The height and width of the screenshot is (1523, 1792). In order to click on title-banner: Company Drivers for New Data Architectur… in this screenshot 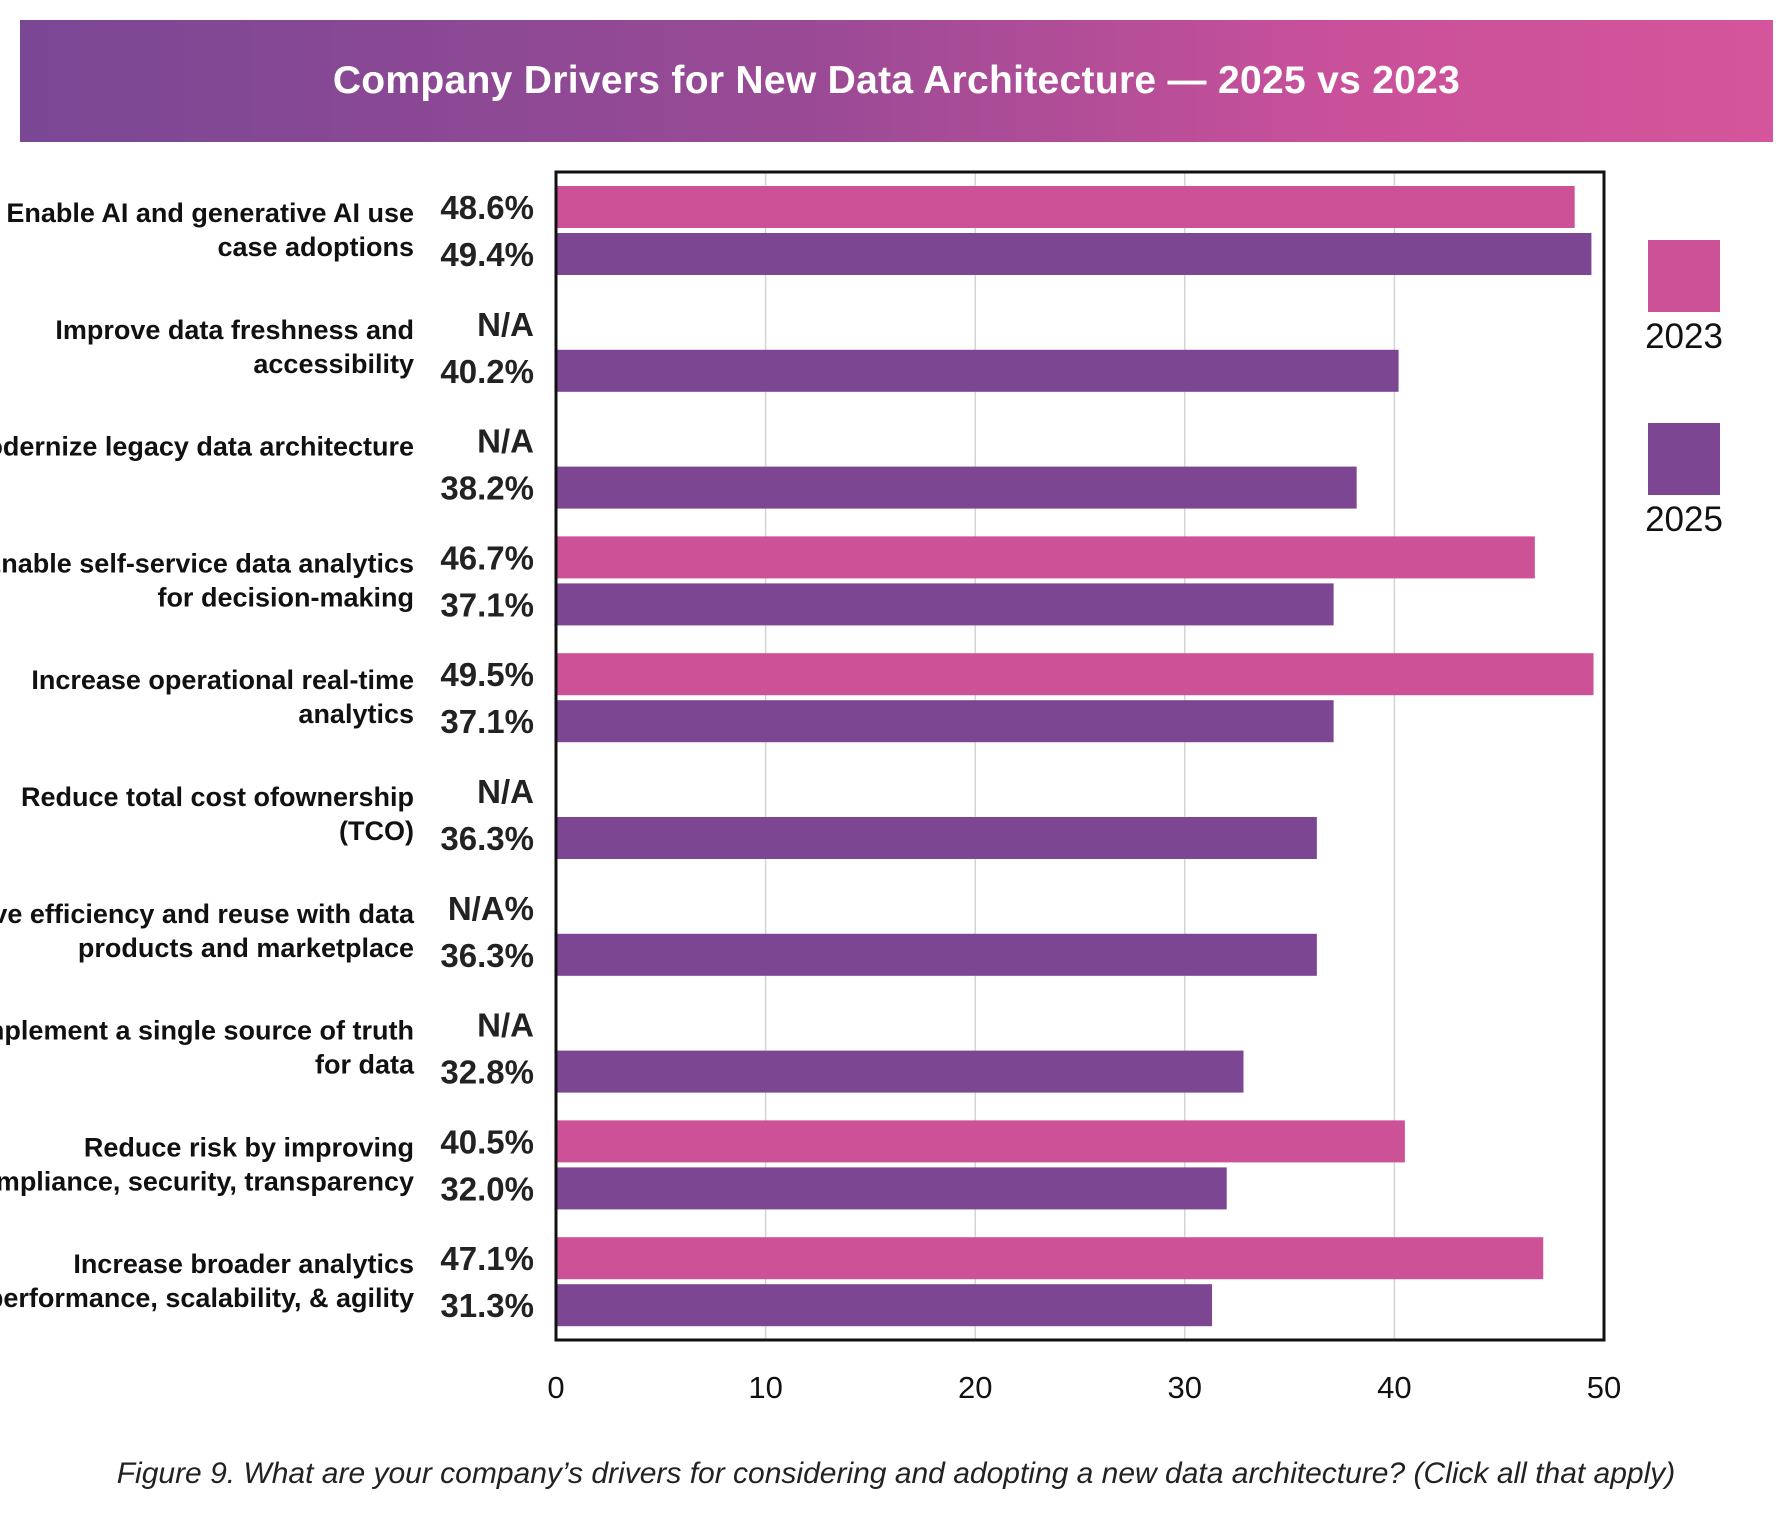, I will do `click(896, 81)`.